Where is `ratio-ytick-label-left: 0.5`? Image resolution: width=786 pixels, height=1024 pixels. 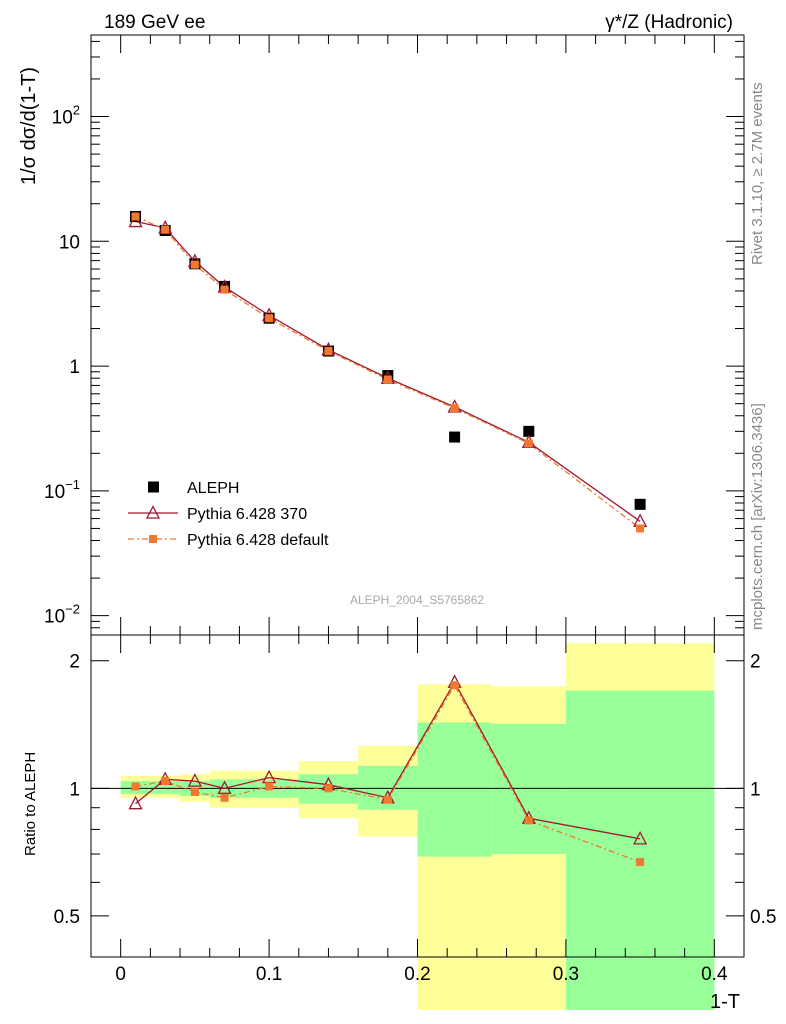
ratio-ytick-label-left: 0.5 is located at coordinates (67, 917).